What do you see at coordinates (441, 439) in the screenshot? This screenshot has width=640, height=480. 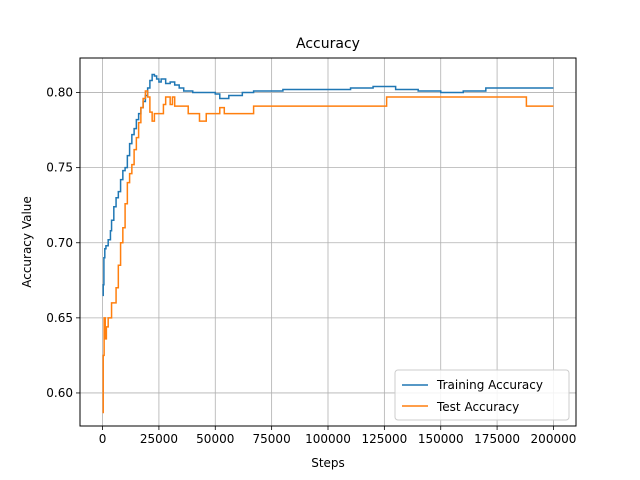 I see `x-tick-label: 150000` at bounding box center [441, 439].